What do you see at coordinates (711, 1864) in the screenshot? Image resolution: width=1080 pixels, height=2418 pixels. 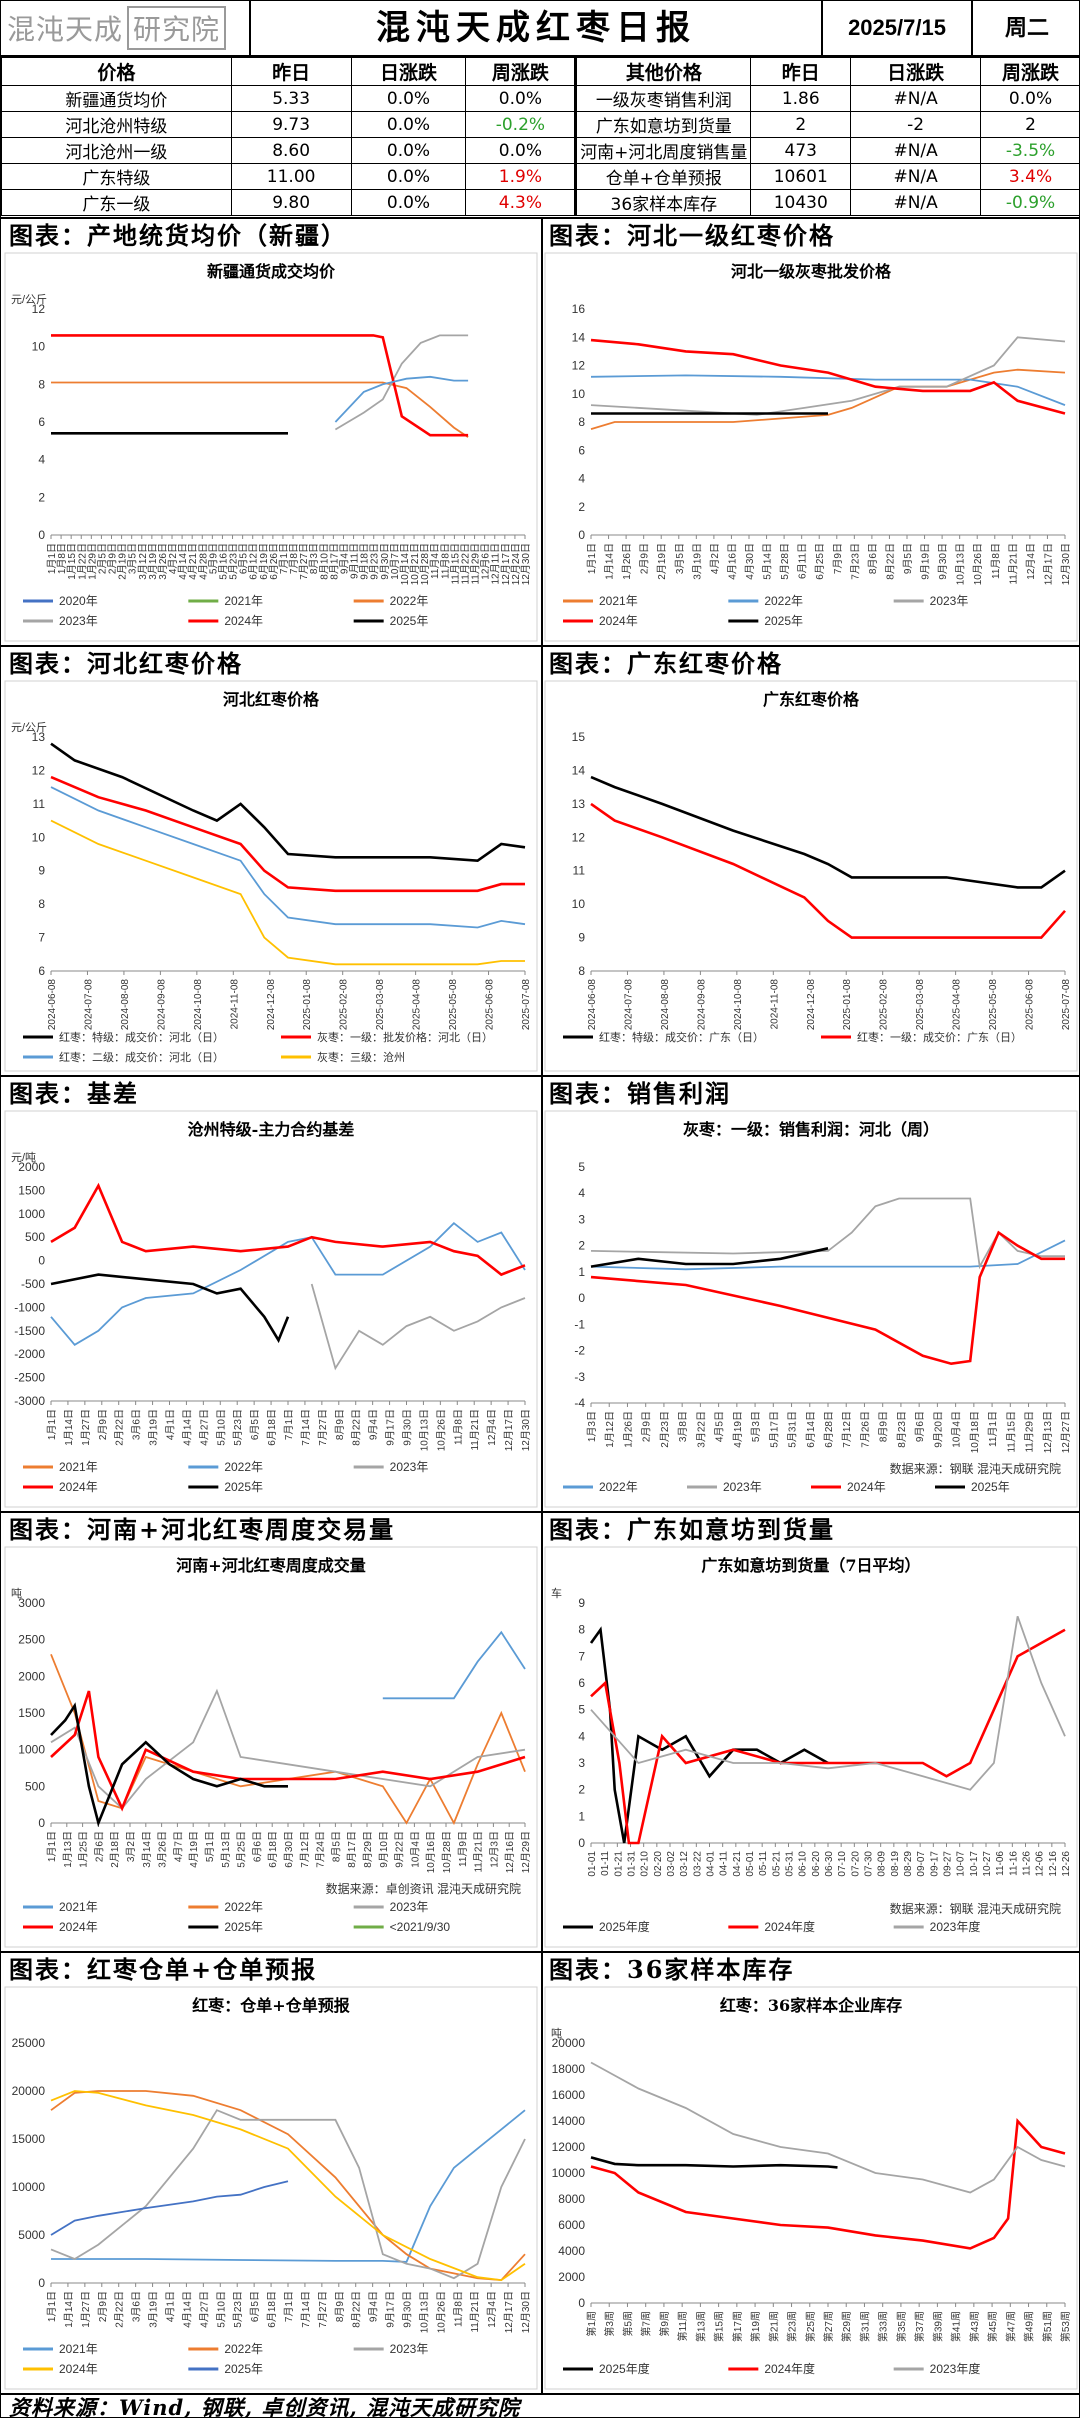 I see `x-tick-label: 04-01` at bounding box center [711, 1864].